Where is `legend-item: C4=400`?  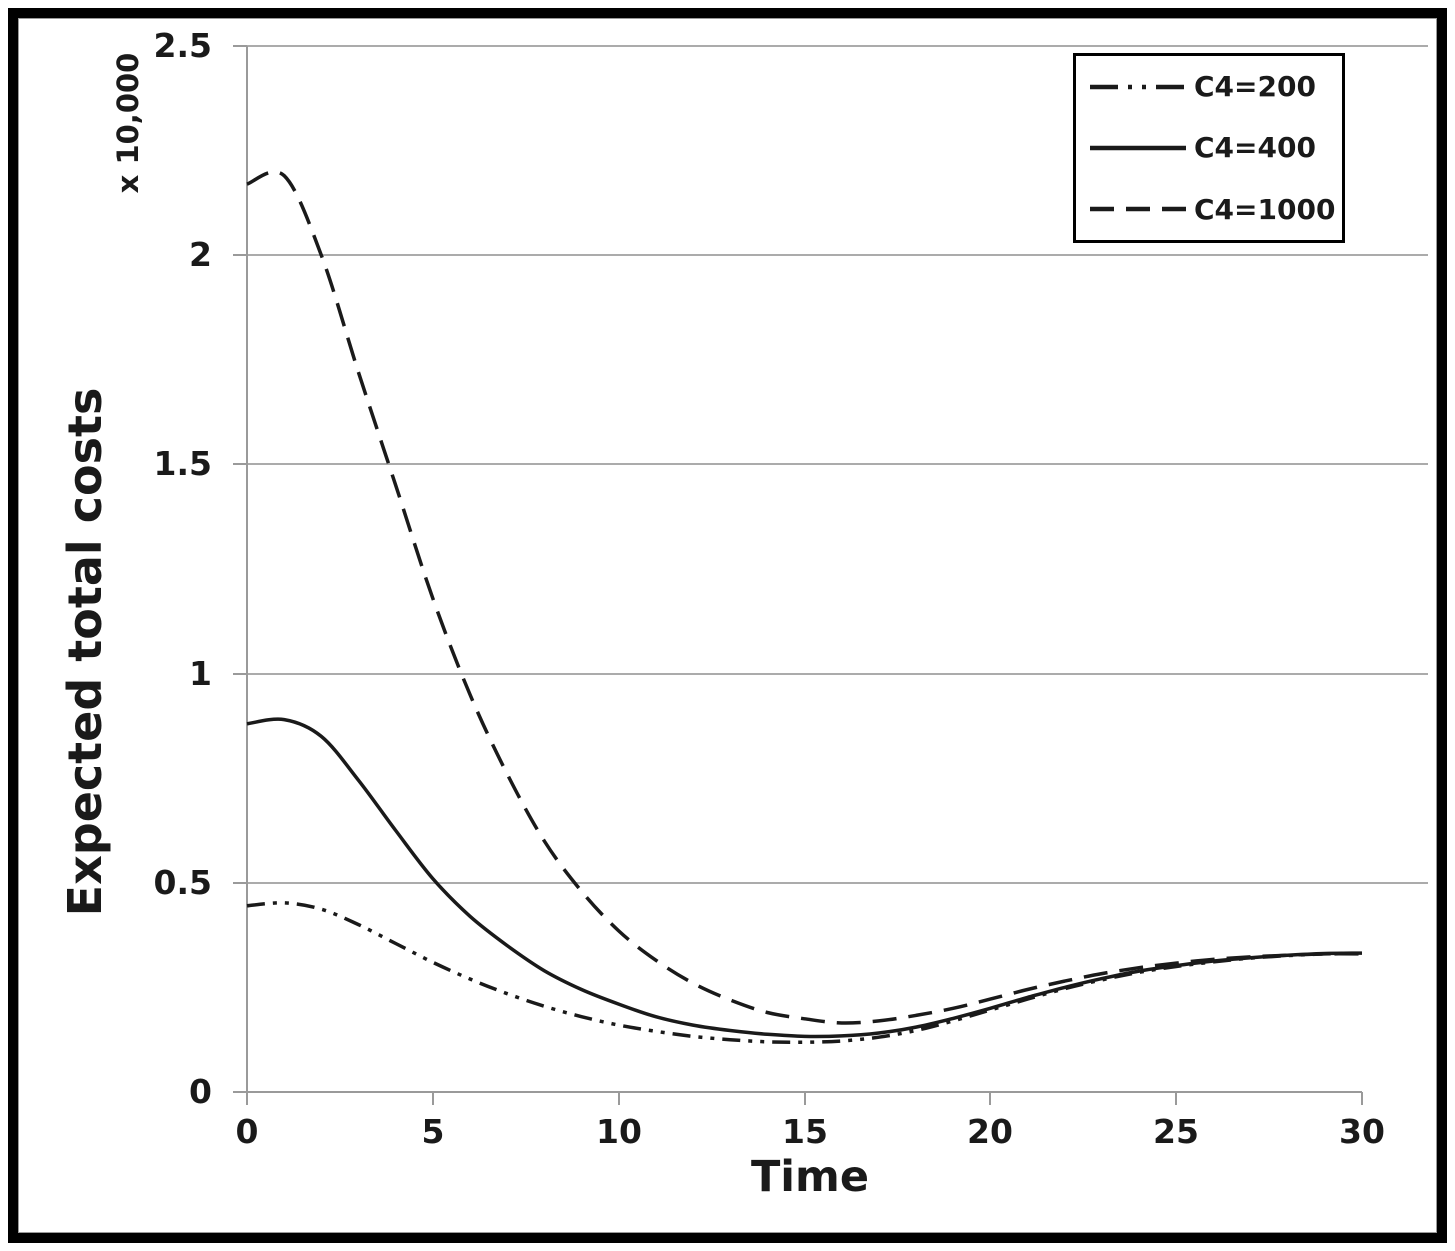
legend-item: C4=400 is located at coordinates (1216, 147).